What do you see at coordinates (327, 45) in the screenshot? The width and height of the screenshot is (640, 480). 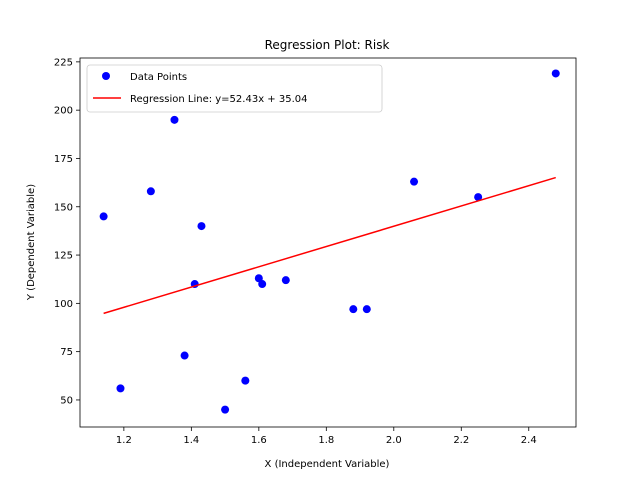 I see `chart-title: Regression Plot: Risk` at bounding box center [327, 45].